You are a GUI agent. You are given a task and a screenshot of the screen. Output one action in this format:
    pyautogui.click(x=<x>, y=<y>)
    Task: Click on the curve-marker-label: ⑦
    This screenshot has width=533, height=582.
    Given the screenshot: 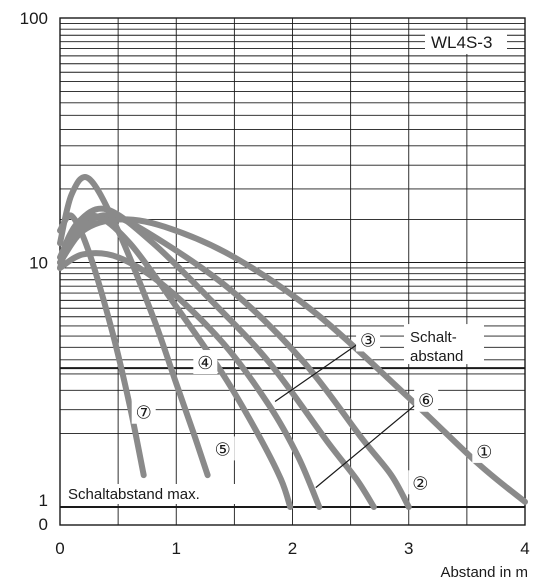 What is the action you would take?
    pyautogui.click(x=144, y=413)
    